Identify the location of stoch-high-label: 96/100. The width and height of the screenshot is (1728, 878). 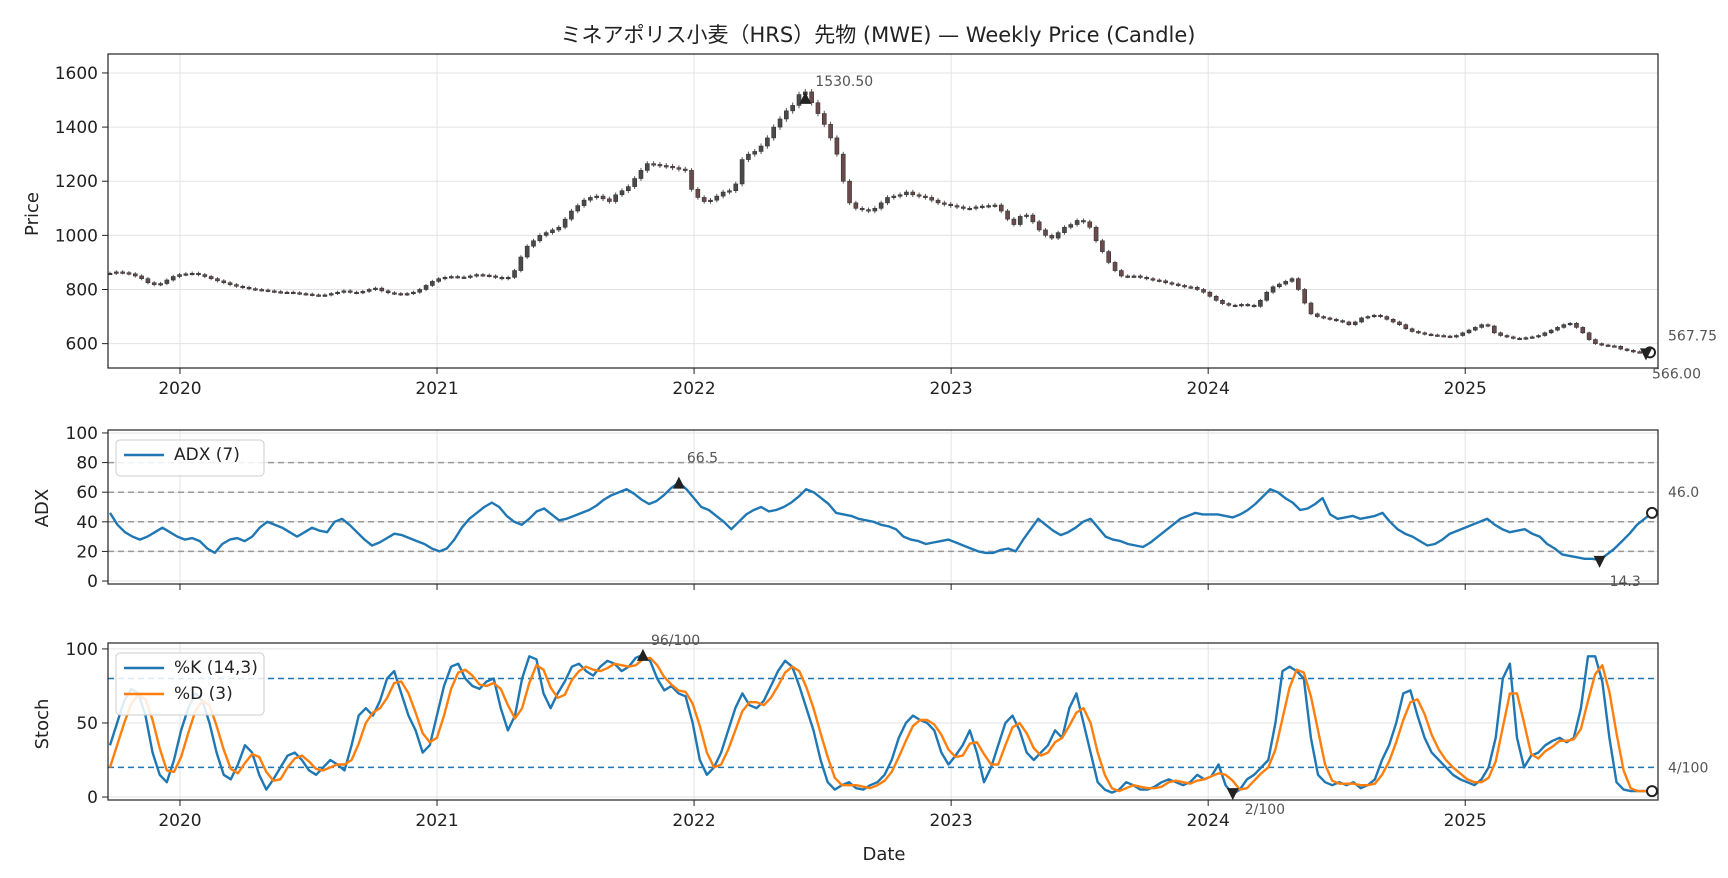
(675, 641).